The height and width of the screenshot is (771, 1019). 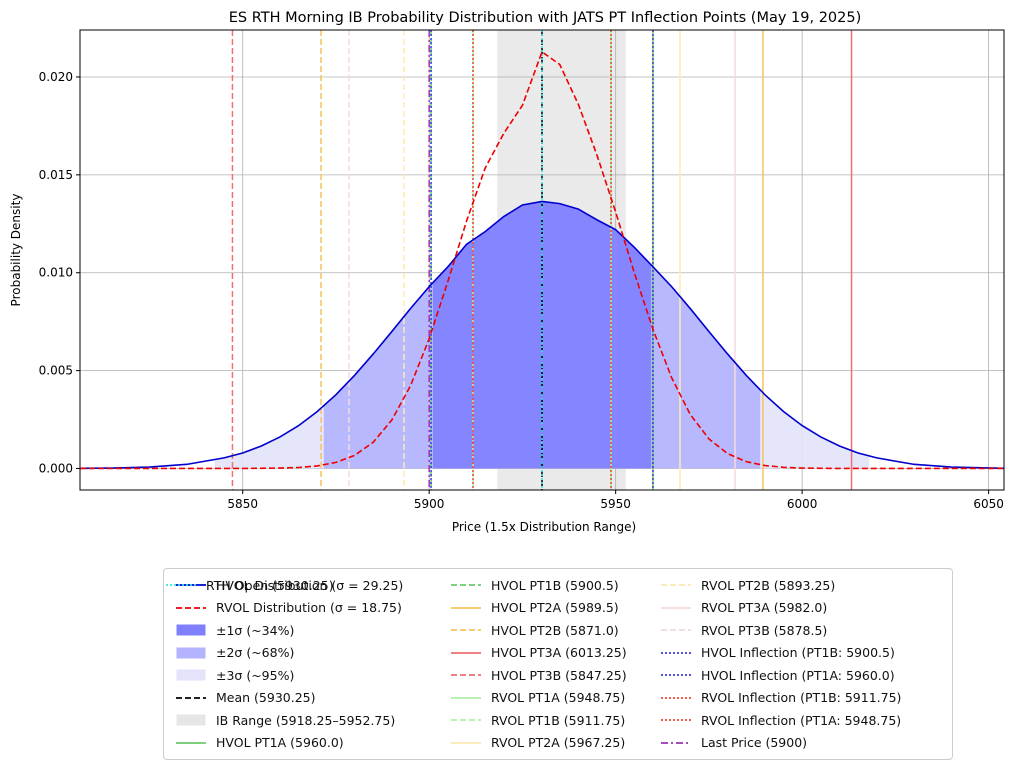 What do you see at coordinates (56, 371) in the screenshot?
I see `y-tick-label: 0.005` at bounding box center [56, 371].